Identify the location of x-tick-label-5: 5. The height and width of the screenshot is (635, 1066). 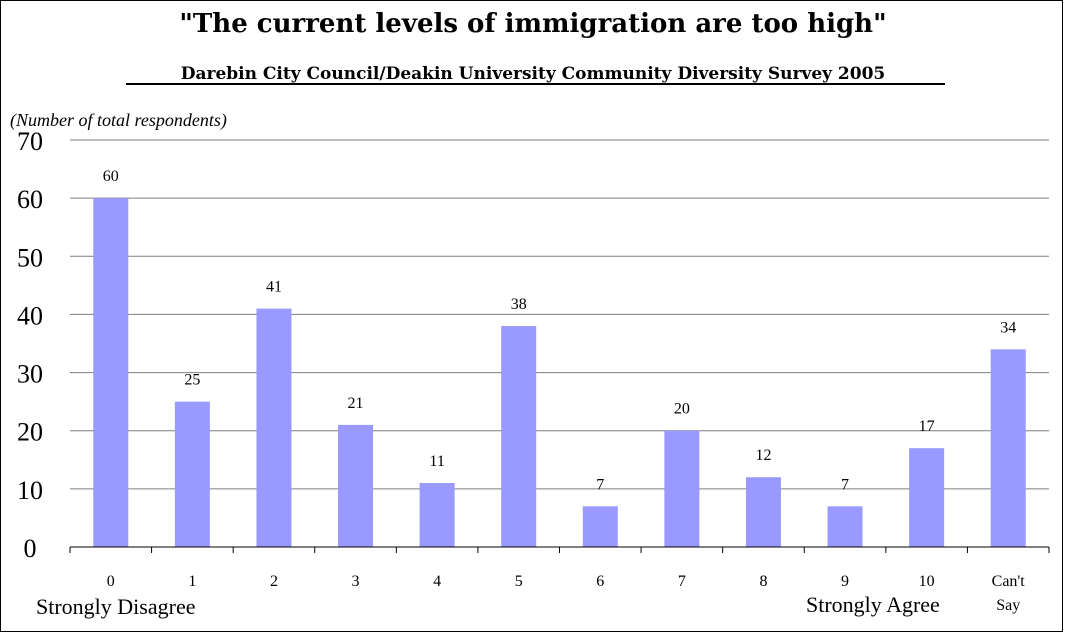
(519, 581).